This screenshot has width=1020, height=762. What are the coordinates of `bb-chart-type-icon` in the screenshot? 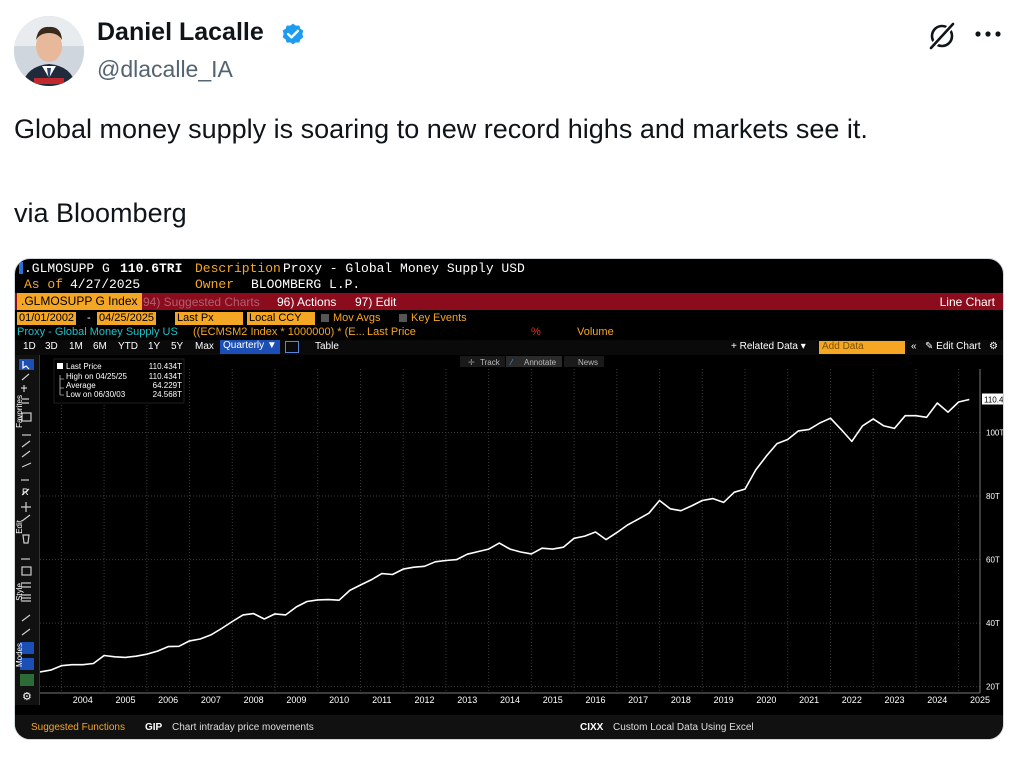 It's located at (292, 347).